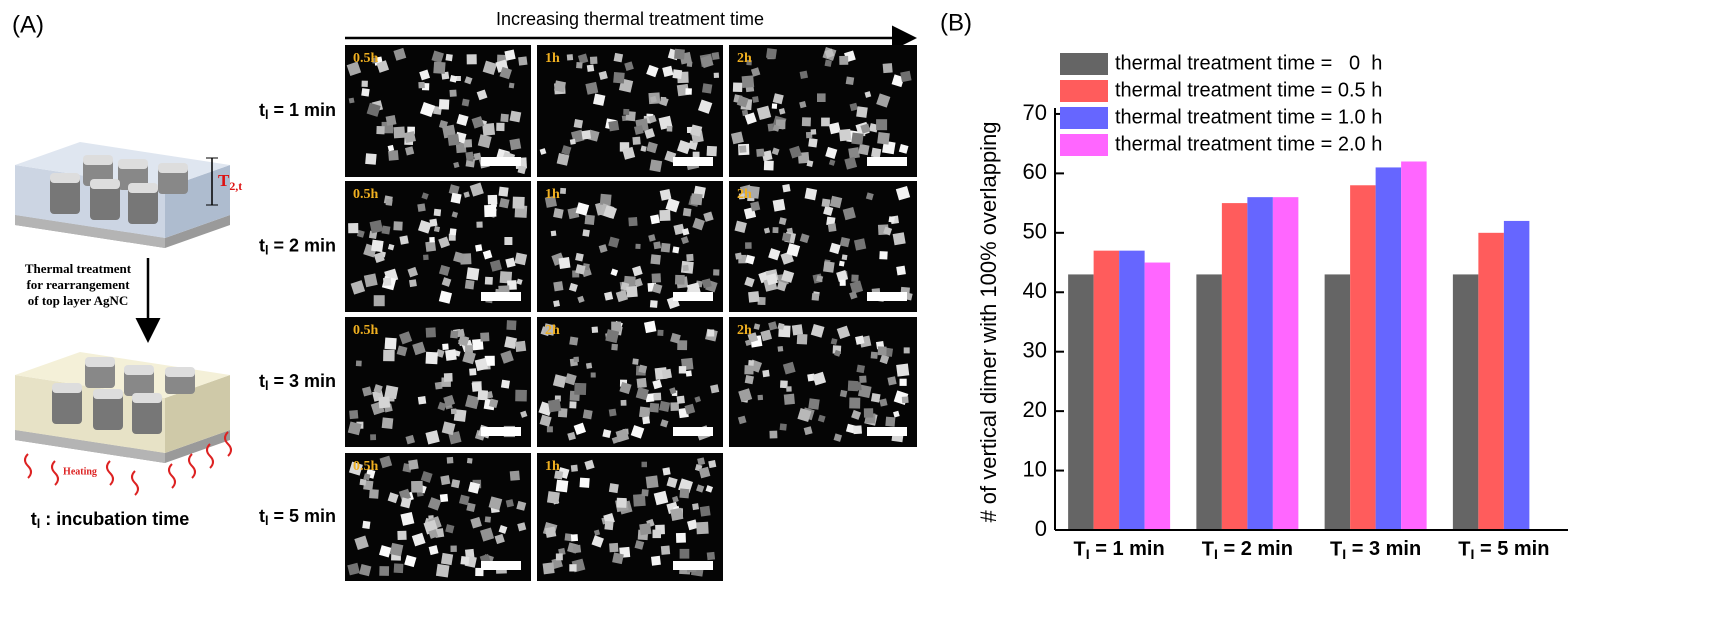  Describe the element at coordinates (1041, 528) in the screenshot. I see `y-tick-label: 0` at that location.